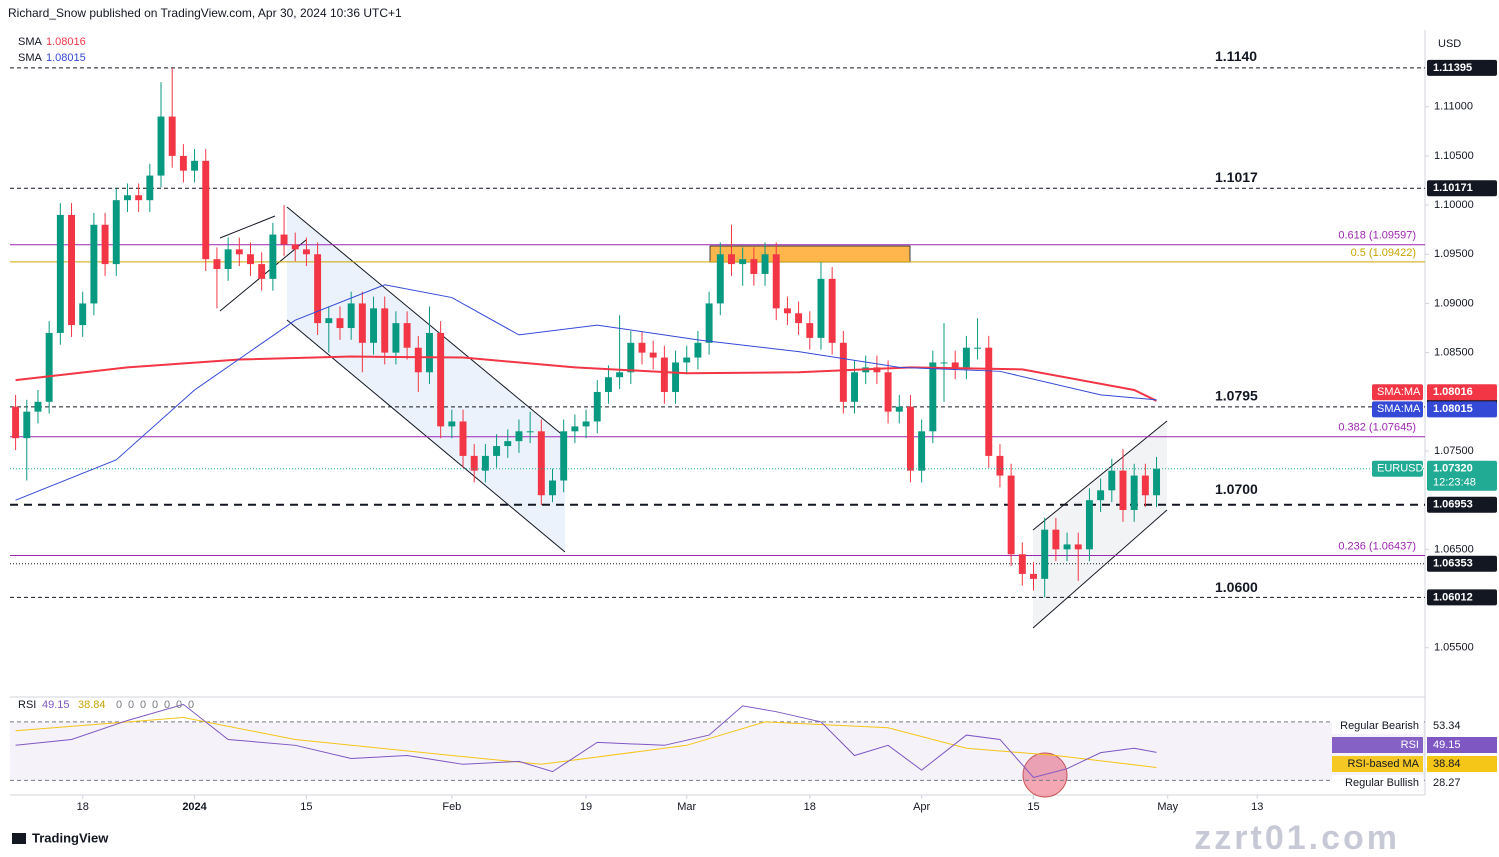  Describe the element at coordinates (1400, 469) in the screenshot. I see `symbol-name: EURUSD` at that location.